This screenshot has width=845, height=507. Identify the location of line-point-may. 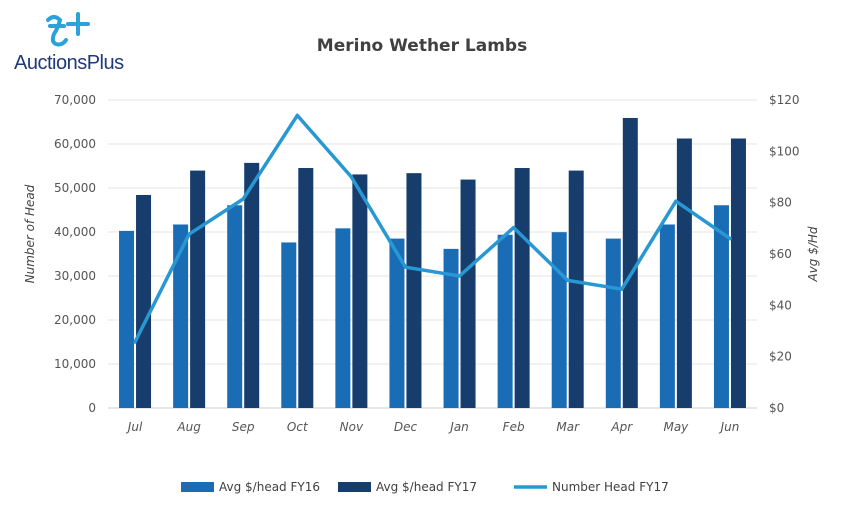
(676, 201).